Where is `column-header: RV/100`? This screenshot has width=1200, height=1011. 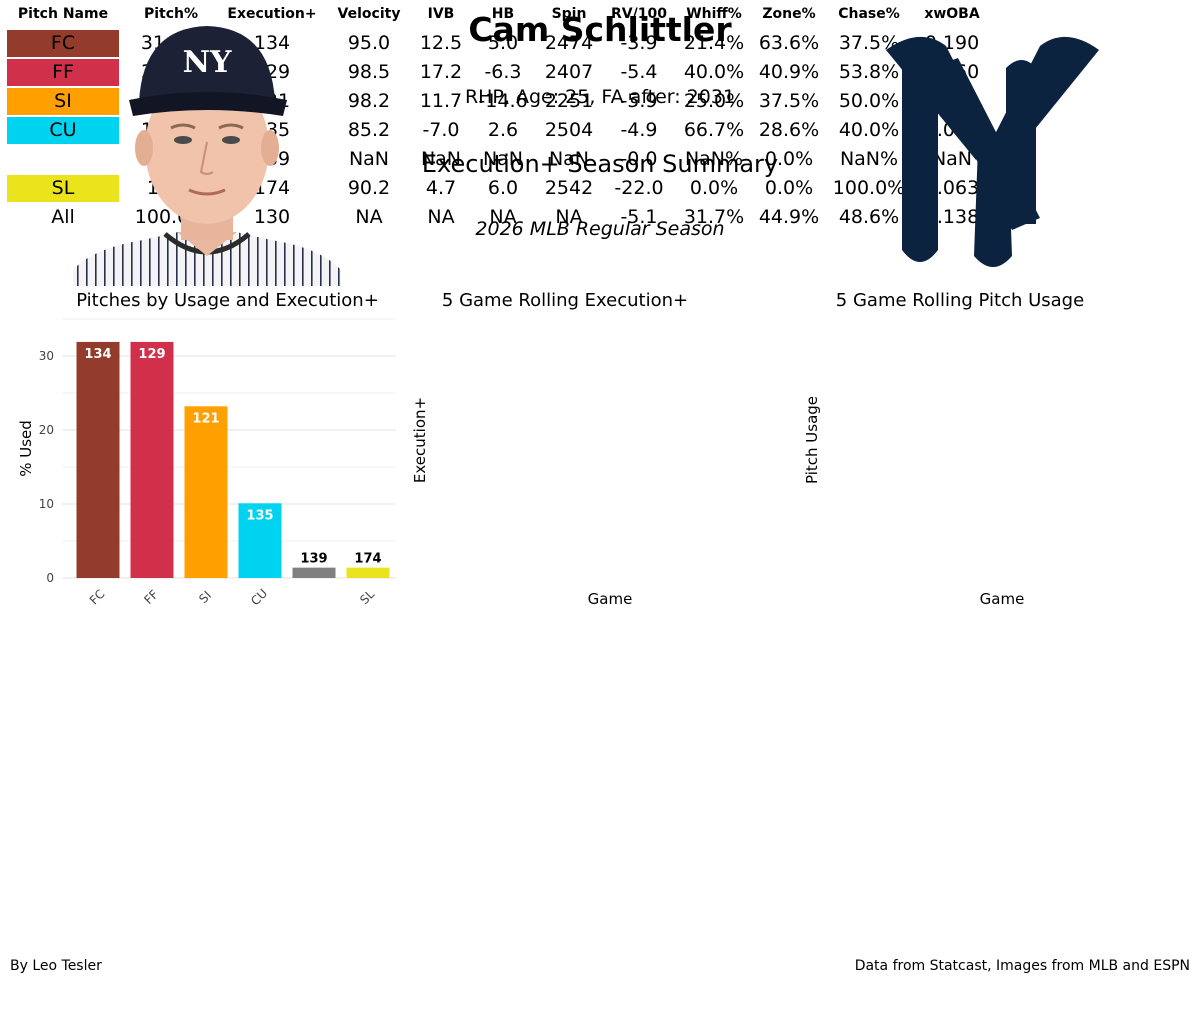
column-header: RV/100 is located at coordinates (639, 14).